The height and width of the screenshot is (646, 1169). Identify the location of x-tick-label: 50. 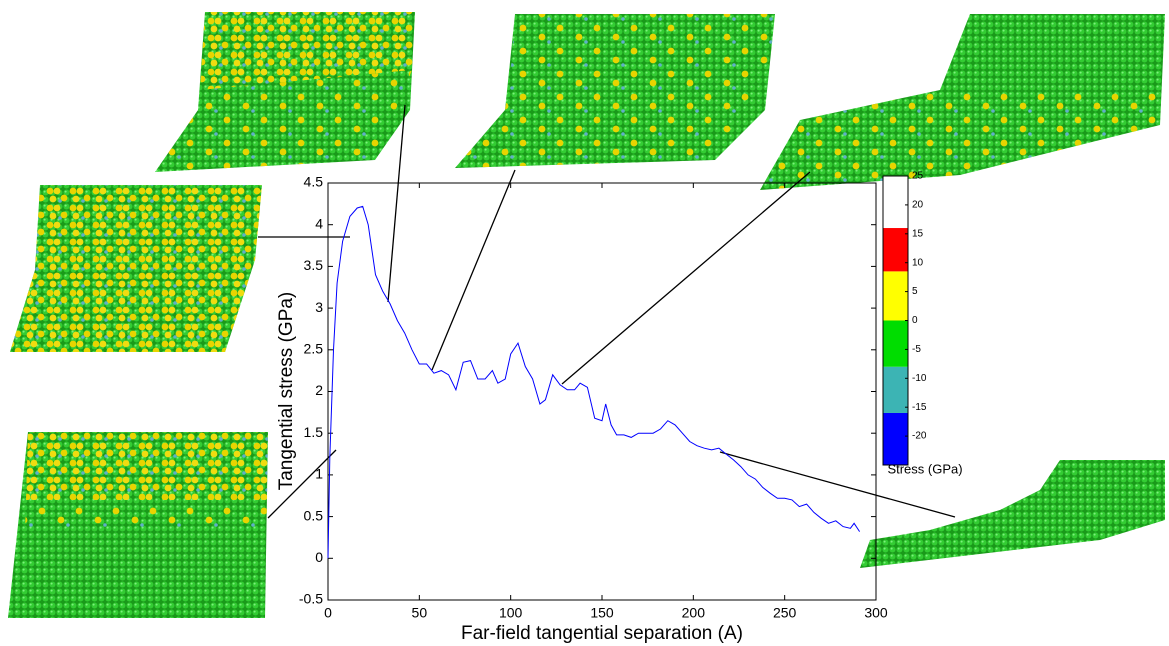
(420, 613).